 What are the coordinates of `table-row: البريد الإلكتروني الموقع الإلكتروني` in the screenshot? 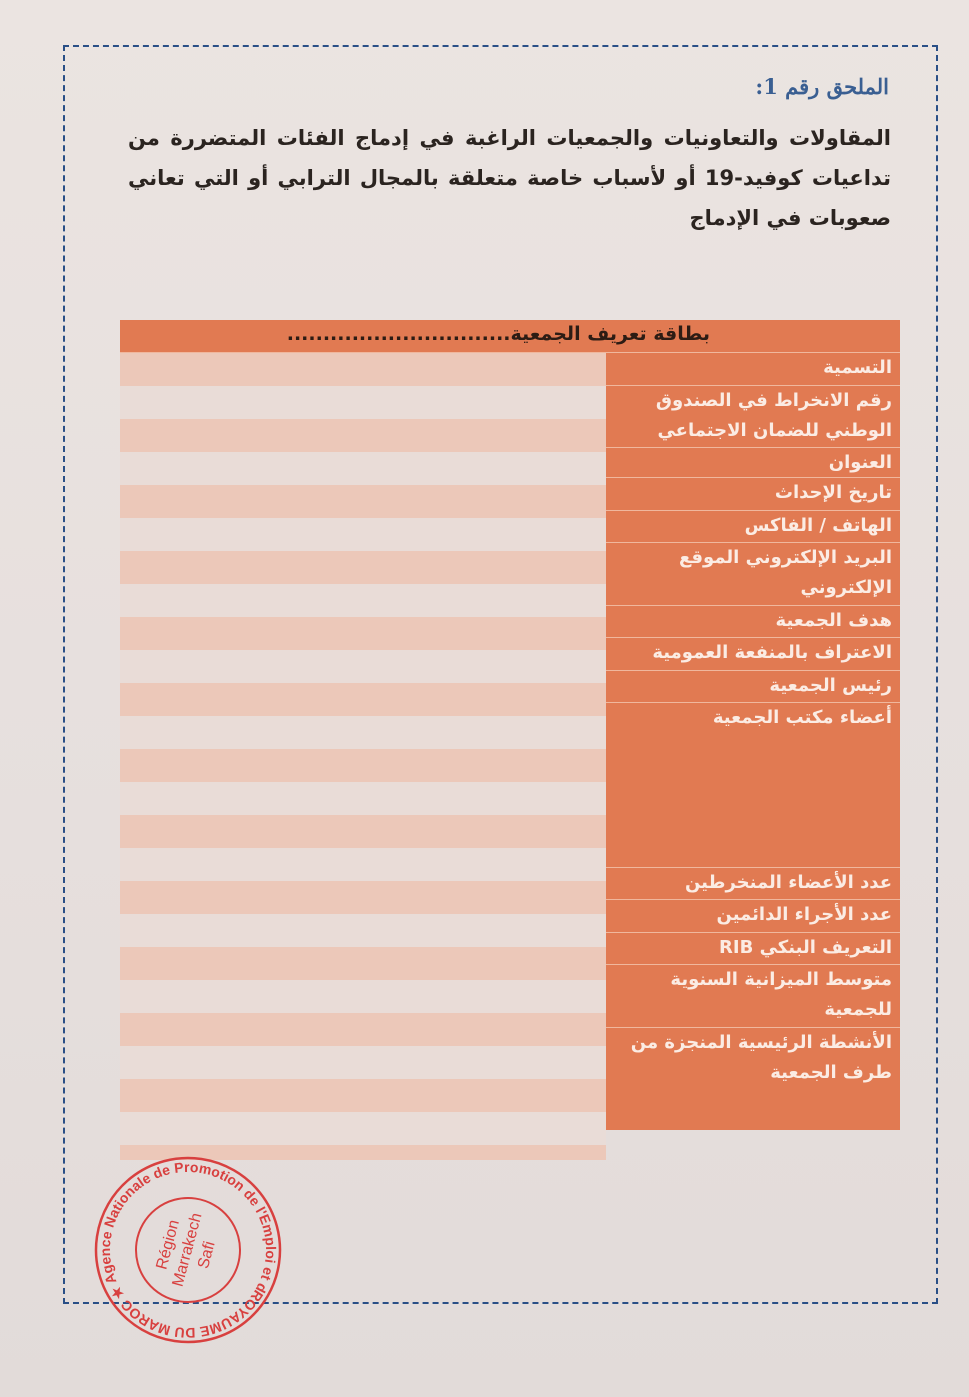 It's located at (753, 574).